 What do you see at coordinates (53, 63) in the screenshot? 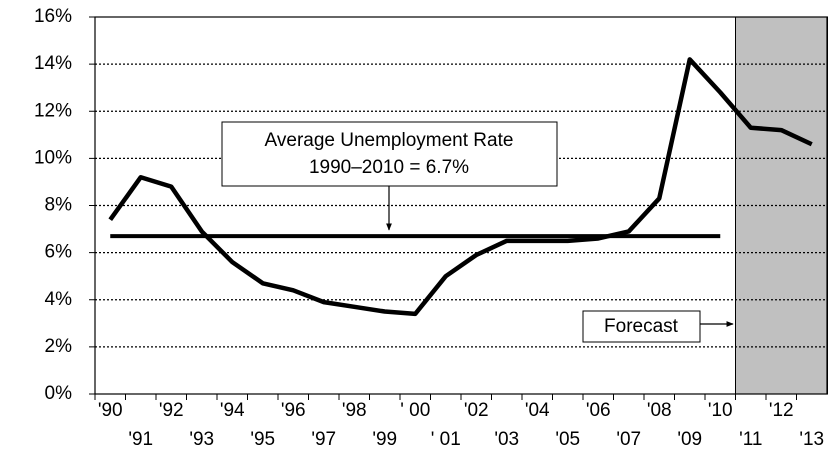
I see `y-tick-label: 14%` at bounding box center [53, 63].